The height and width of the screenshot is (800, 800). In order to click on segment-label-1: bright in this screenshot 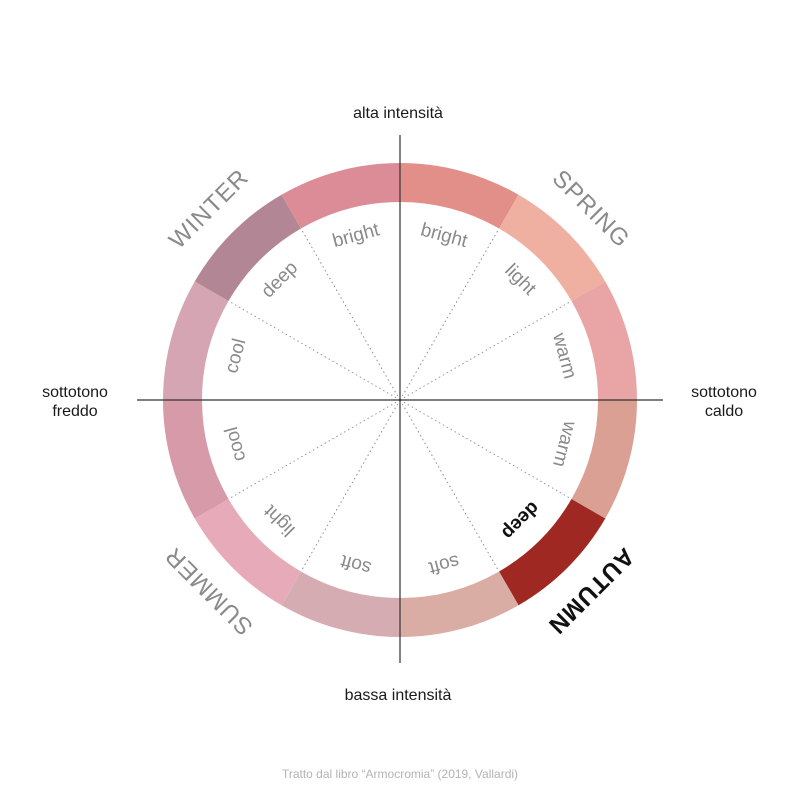, I will do `click(444, 235)`.